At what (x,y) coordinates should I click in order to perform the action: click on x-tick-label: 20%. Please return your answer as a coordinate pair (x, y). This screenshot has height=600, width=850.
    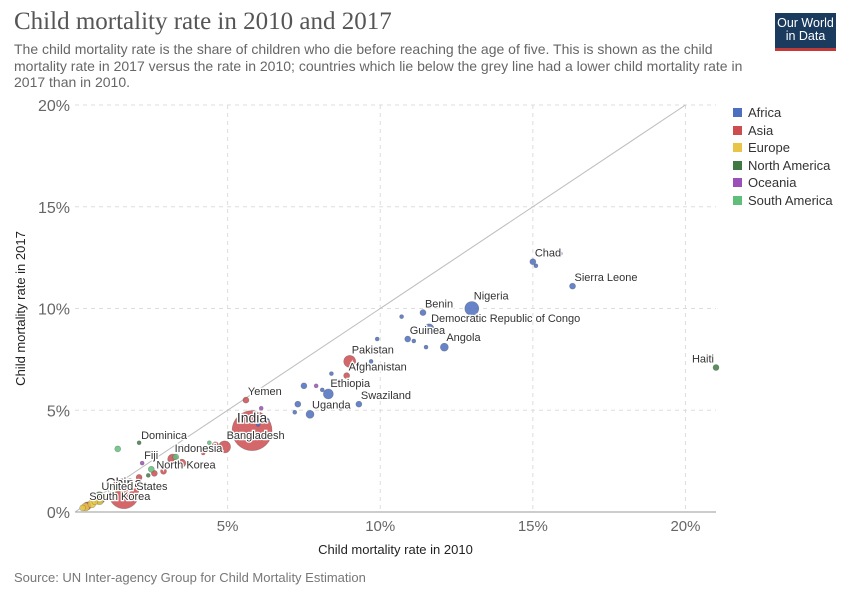
    Looking at the image, I should click on (685, 526).